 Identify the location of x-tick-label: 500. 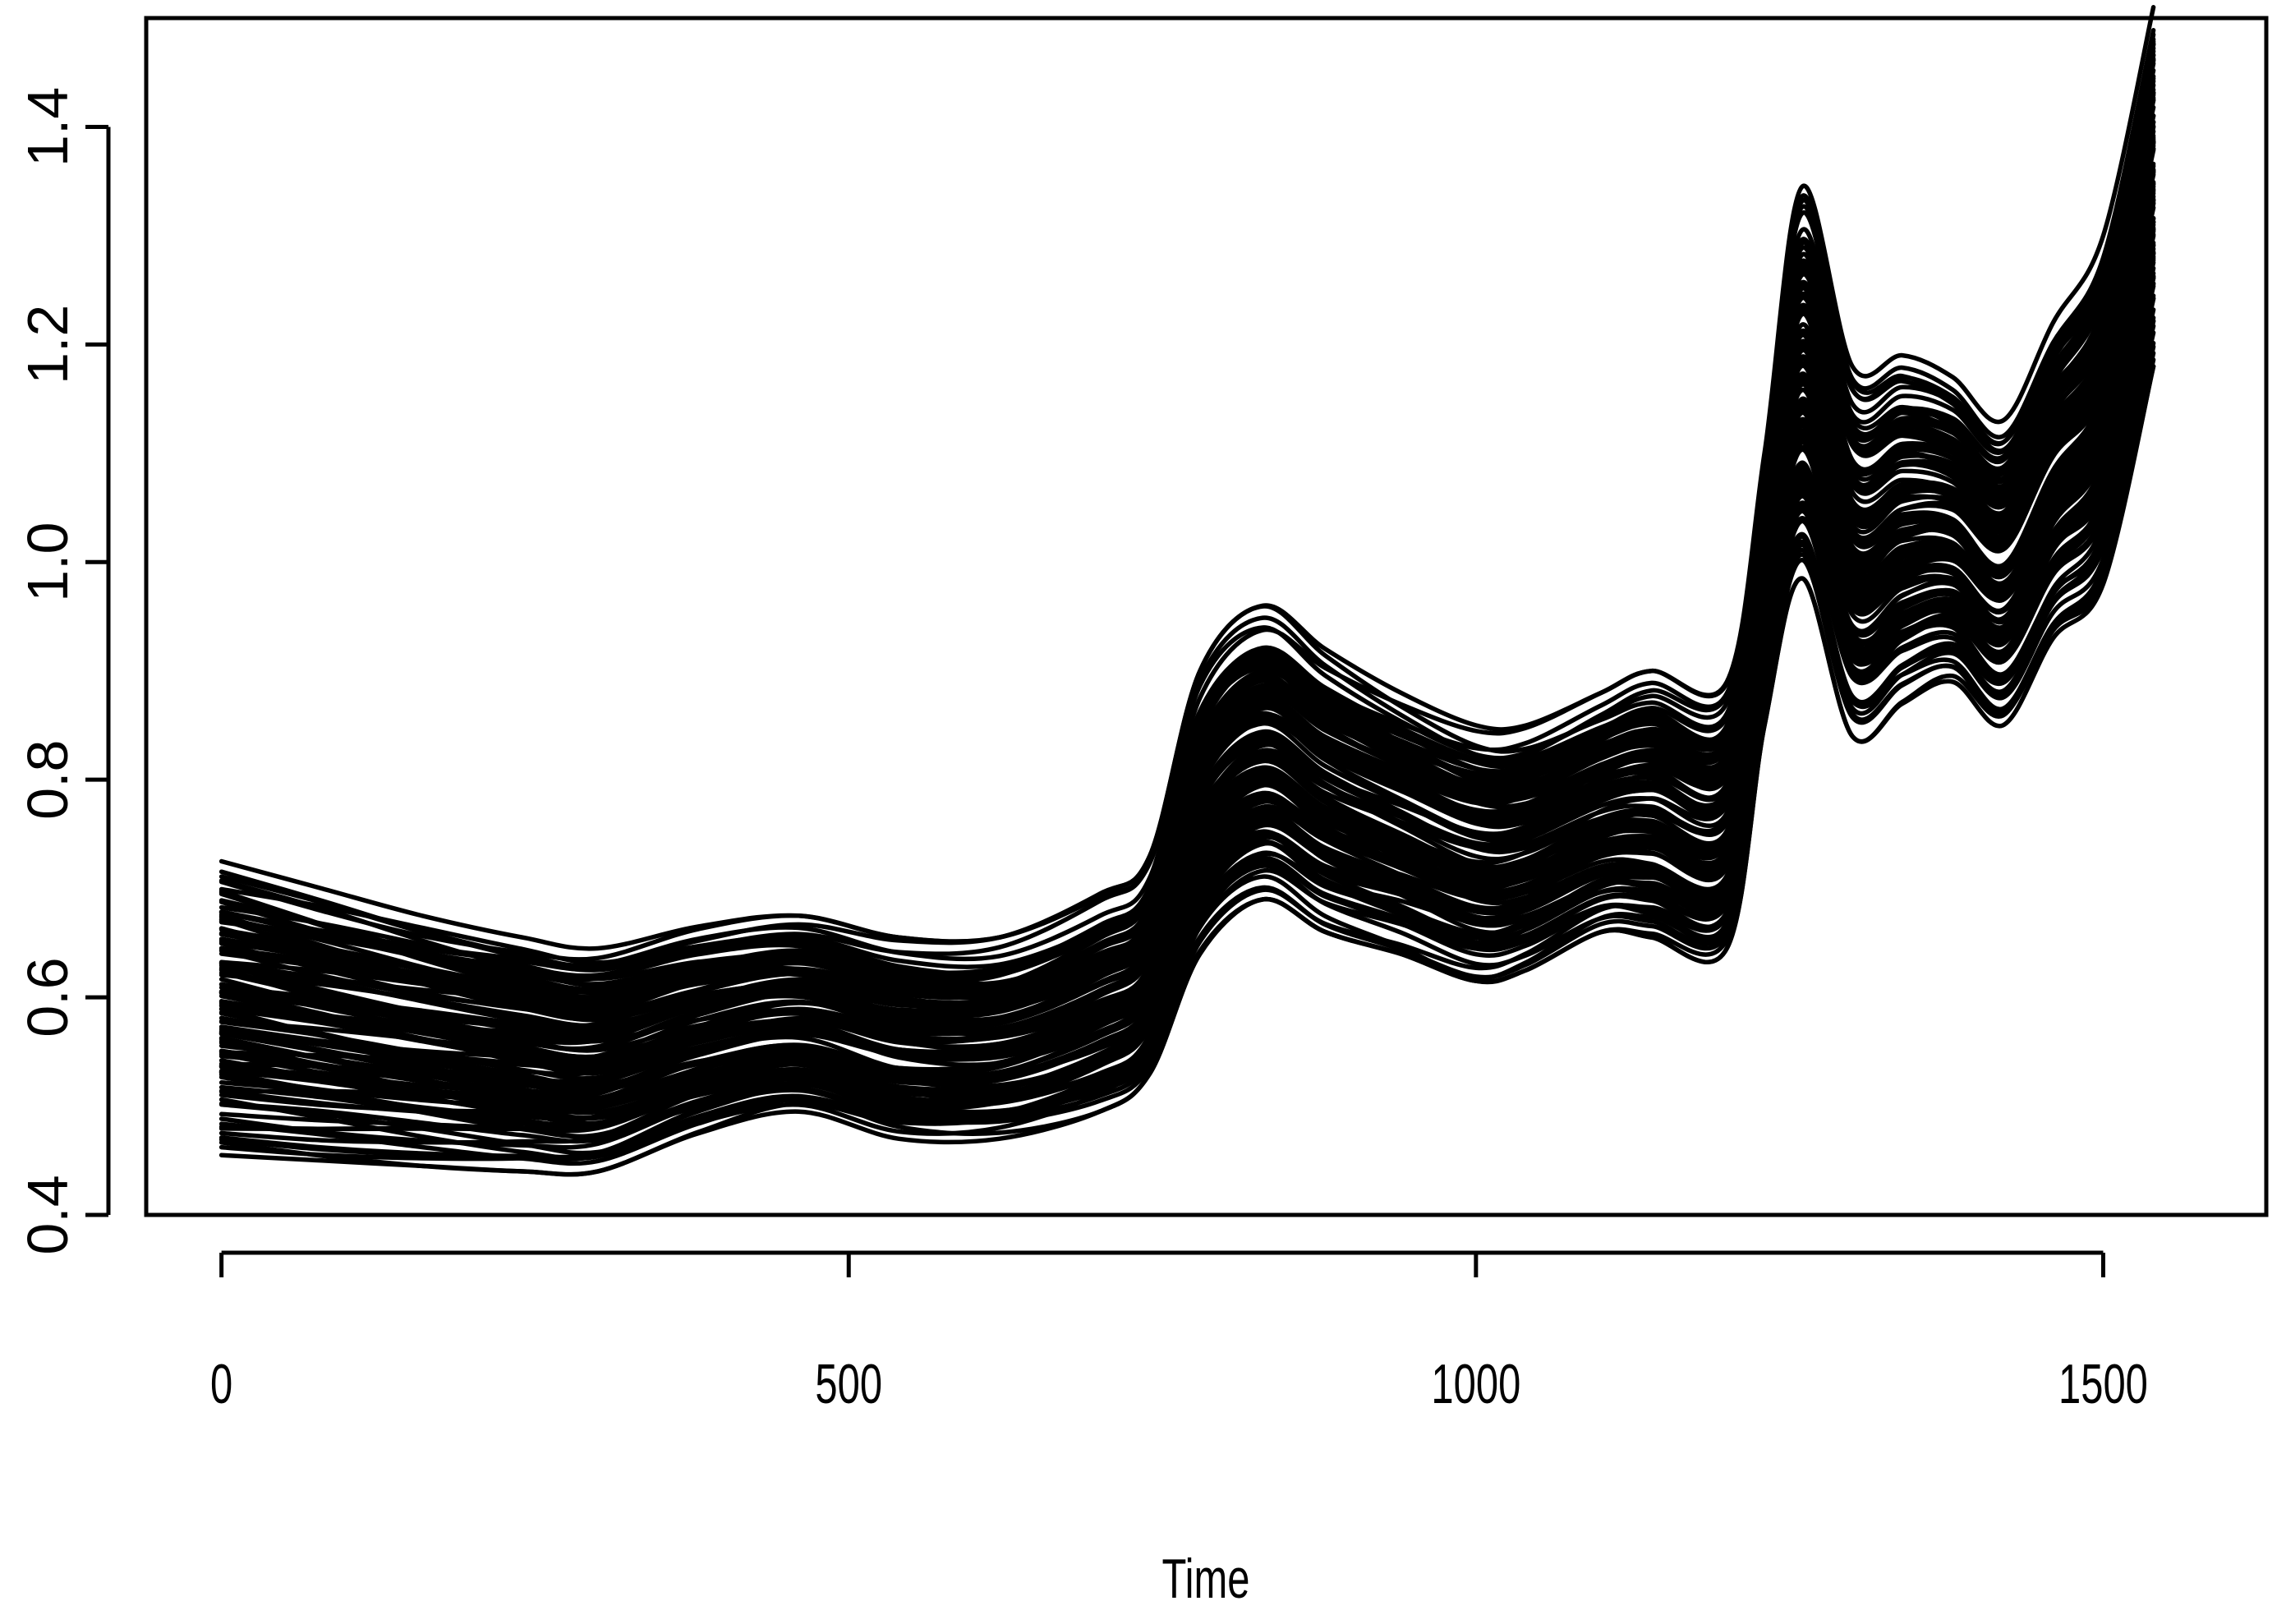
(848, 1383).